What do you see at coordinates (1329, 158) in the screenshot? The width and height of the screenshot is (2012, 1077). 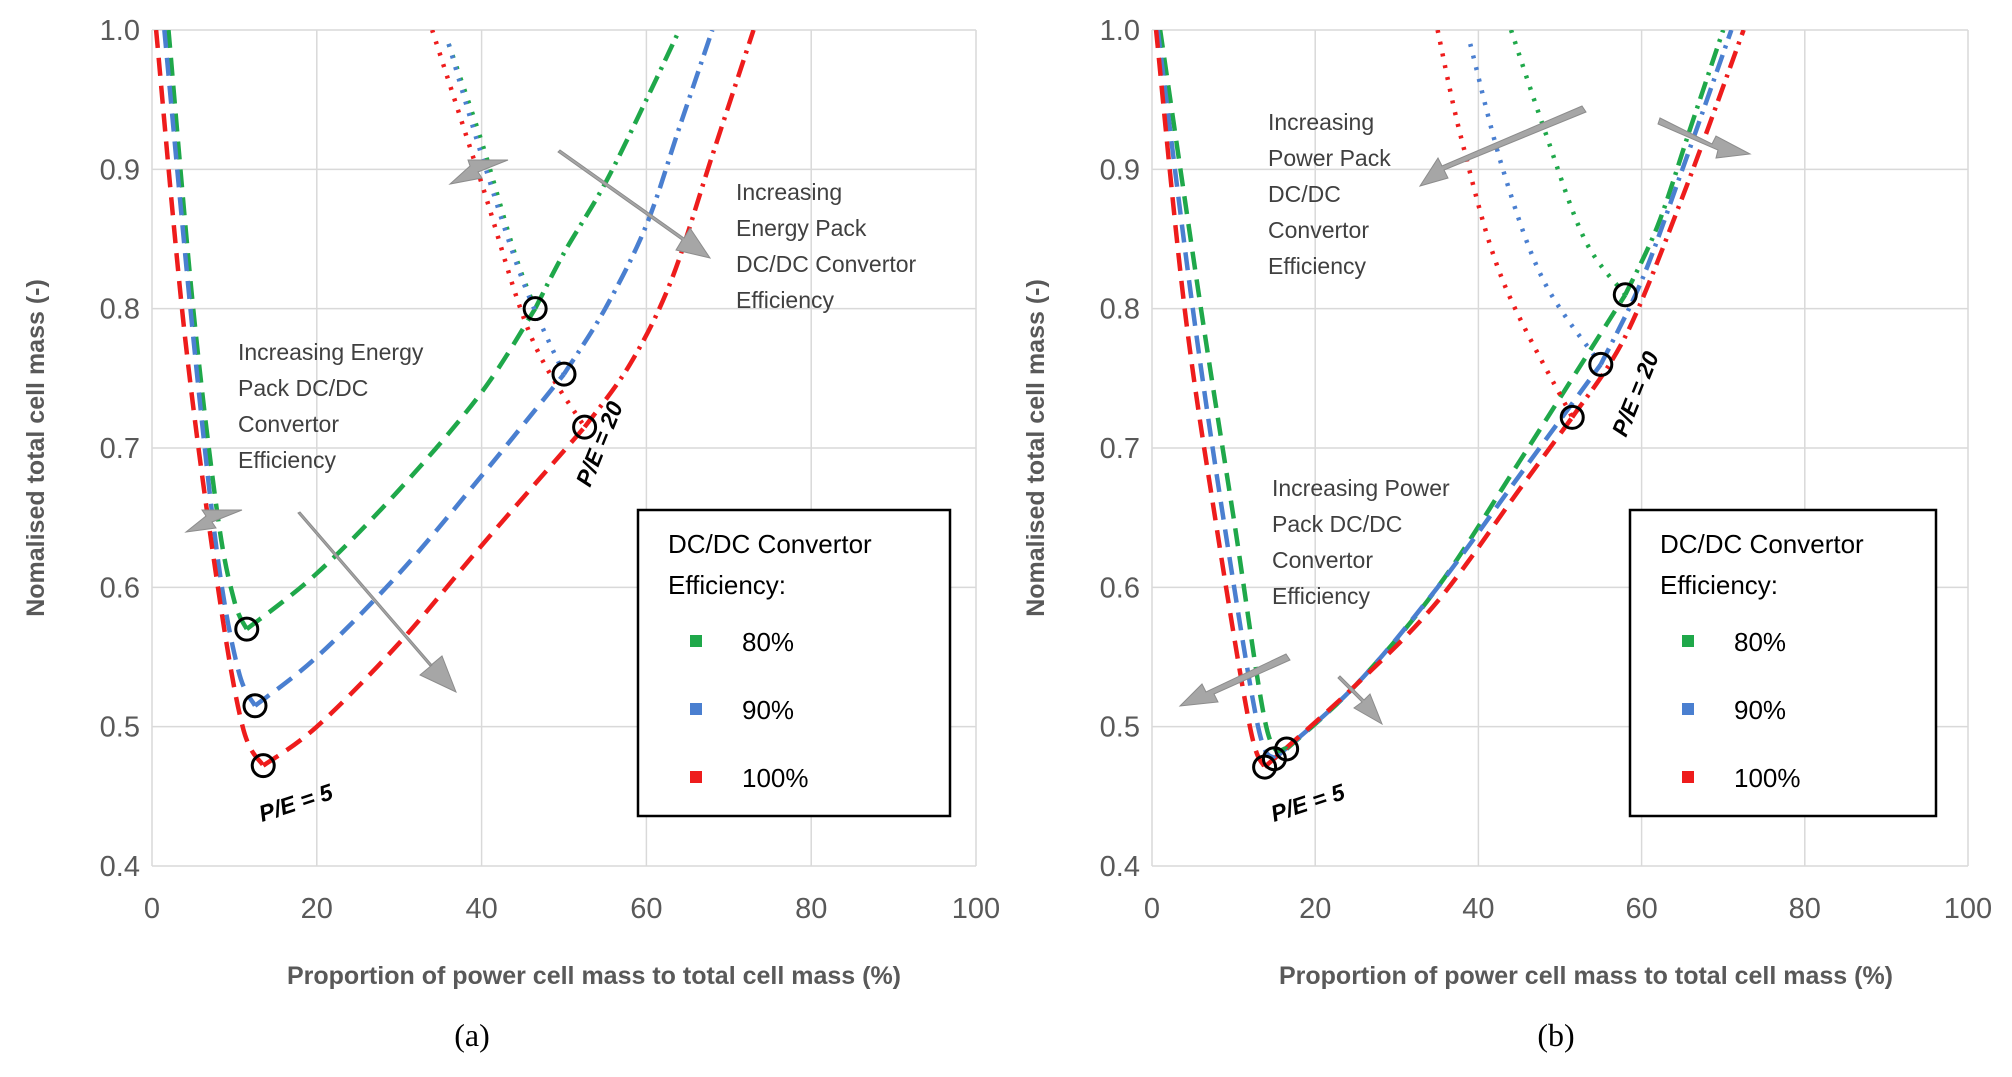 I see `annotation-b1-line2: Power Pack` at bounding box center [1329, 158].